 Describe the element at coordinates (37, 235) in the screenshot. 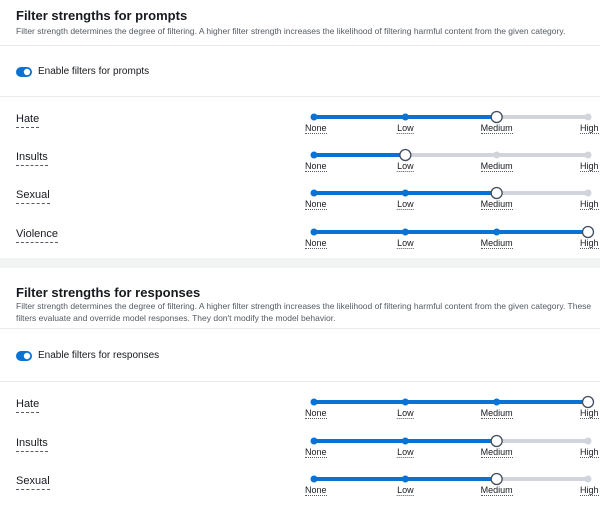

I see `filter-name: Violence` at that location.